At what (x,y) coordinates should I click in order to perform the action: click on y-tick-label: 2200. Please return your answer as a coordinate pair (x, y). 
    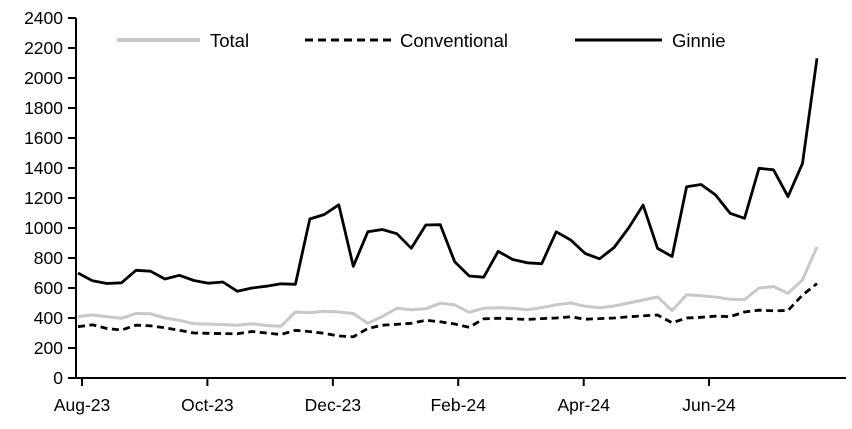
    Looking at the image, I should click on (43, 48).